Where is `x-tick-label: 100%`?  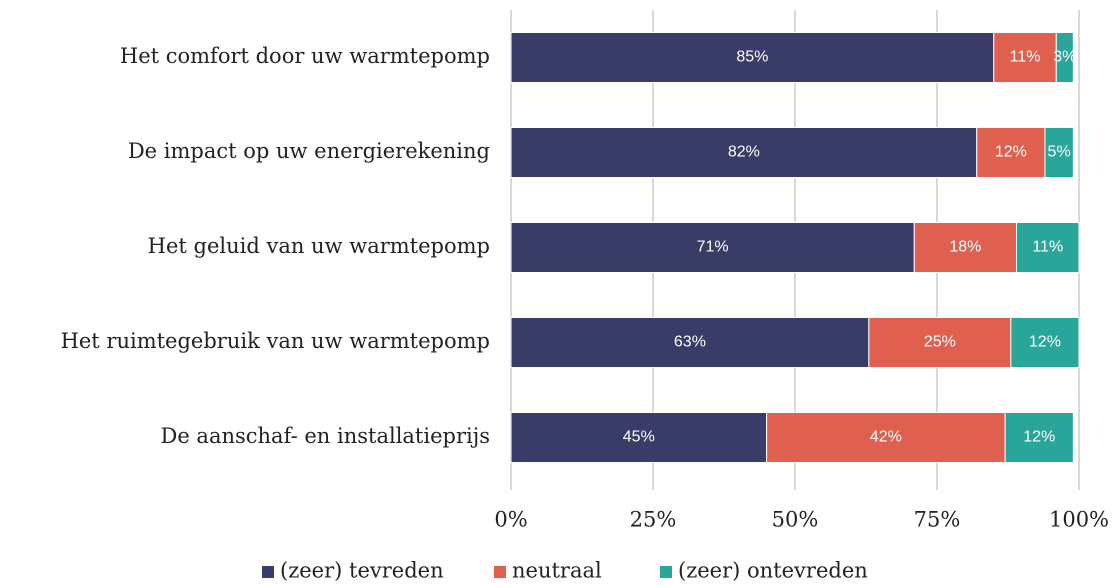
x-tick-label: 100% is located at coordinates (1079, 520).